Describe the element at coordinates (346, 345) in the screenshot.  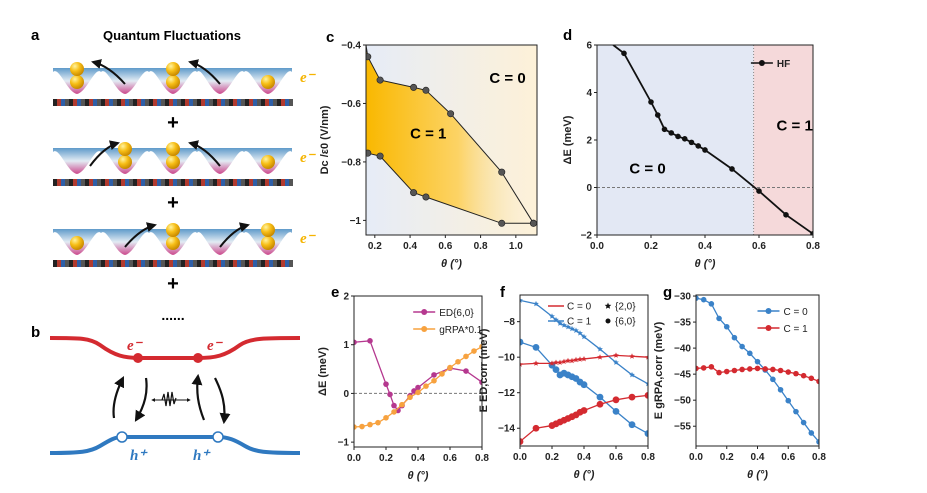
I see `y-tick-label: 1` at that location.